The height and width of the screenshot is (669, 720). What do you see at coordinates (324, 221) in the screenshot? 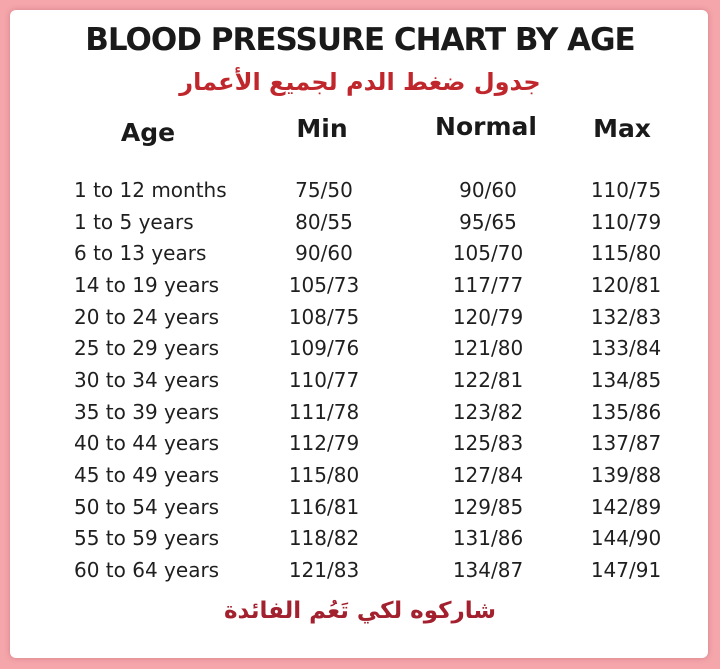
I see `min-value-cell: 80/55` at bounding box center [324, 221].